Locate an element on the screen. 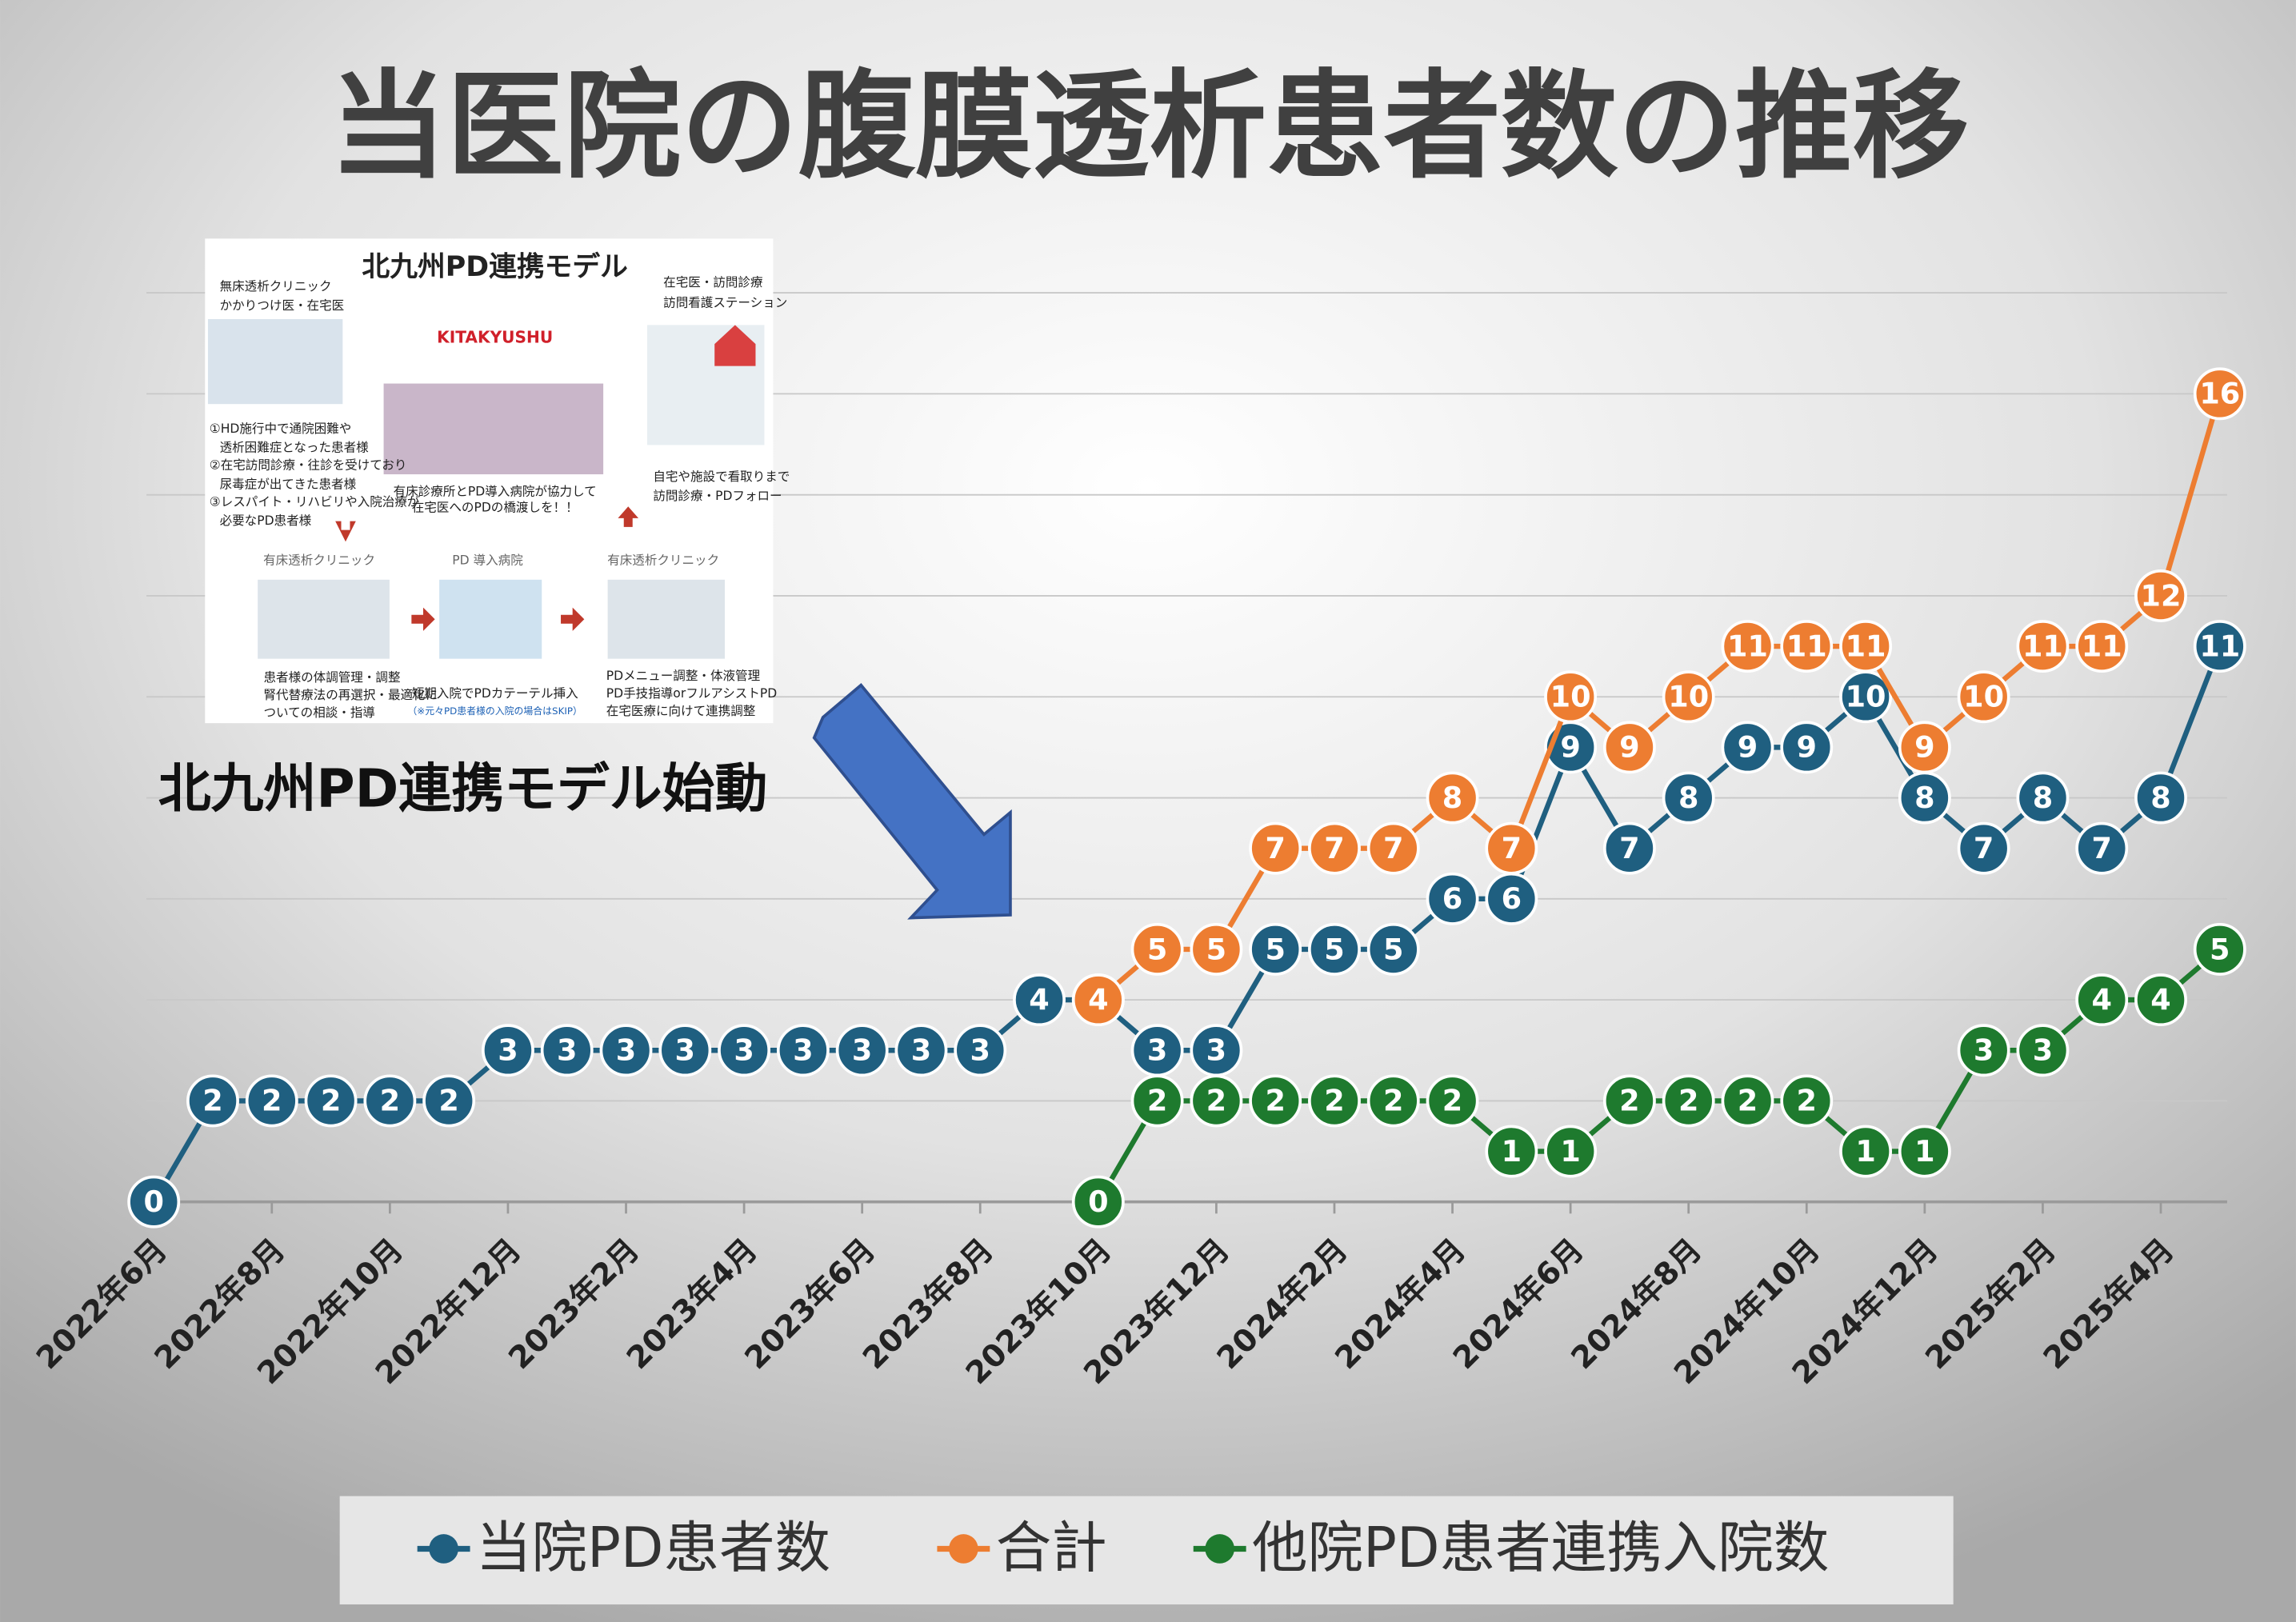  label: 有床透析クリニック is located at coordinates (319, 560).